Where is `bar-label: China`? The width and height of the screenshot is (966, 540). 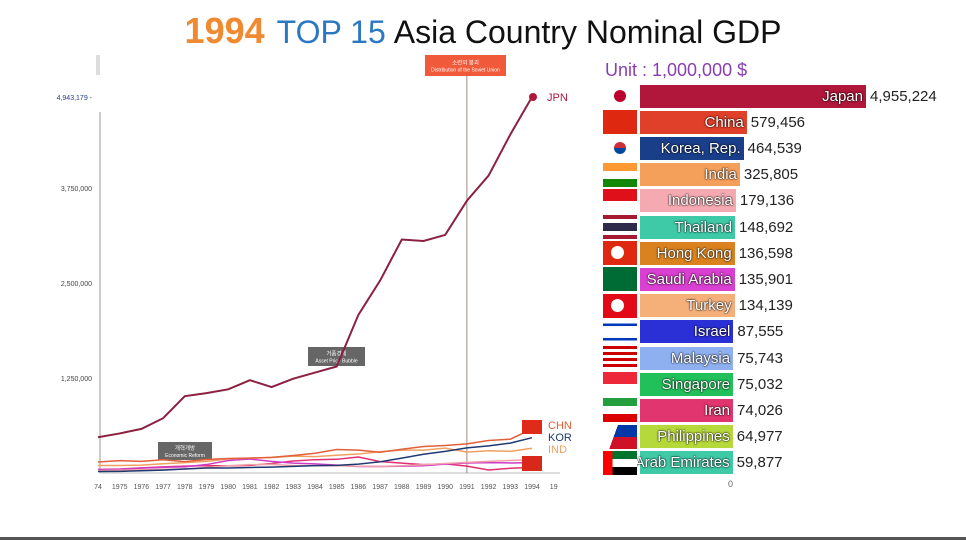
bar-label: China is located at coordinates (724, 122).